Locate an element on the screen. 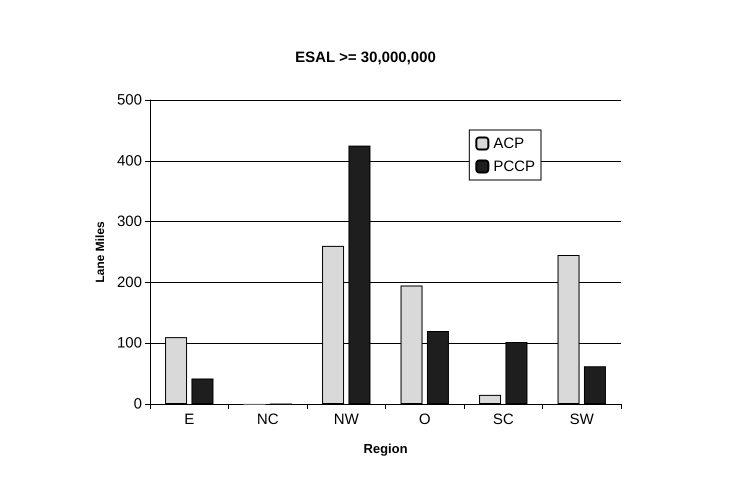 This screenshot has width=731, height=504. x-tick-label: O is located at coordinates (424, 419).